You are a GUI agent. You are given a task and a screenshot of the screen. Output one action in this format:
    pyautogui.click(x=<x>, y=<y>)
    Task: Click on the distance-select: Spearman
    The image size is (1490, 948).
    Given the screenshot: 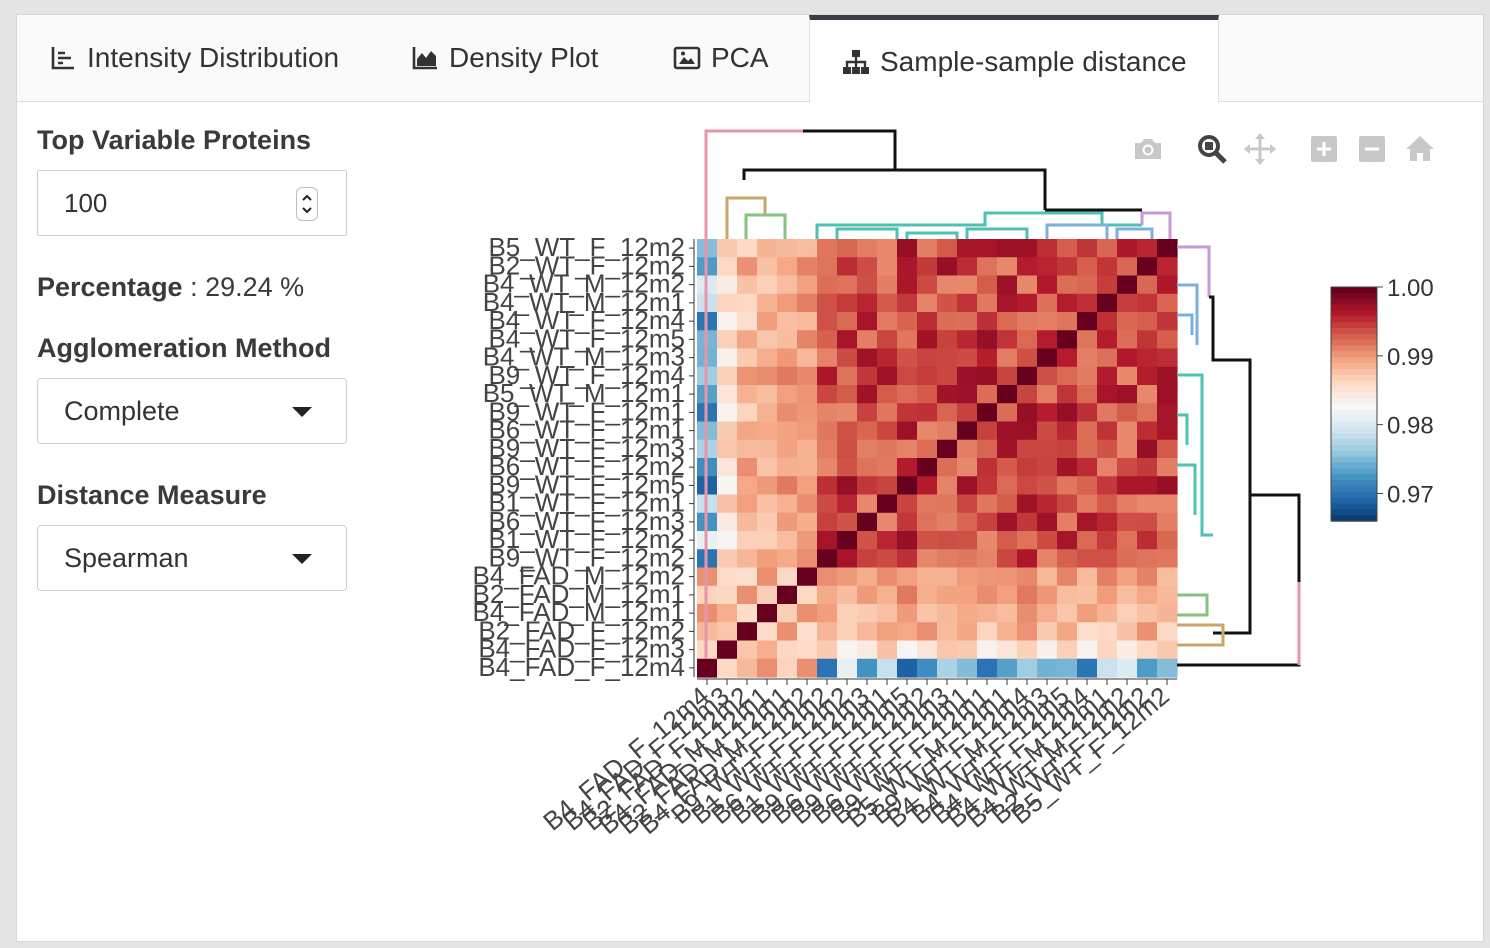 What is the action you would take?
    pyautogui.click(x=192, y=558)
    